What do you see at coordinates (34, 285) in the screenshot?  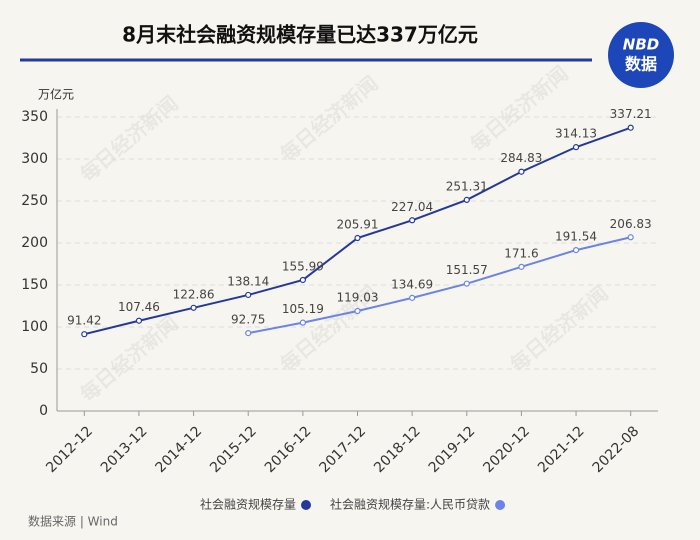 I see `y-tick-label: 150` at bounding box center [34, 285].